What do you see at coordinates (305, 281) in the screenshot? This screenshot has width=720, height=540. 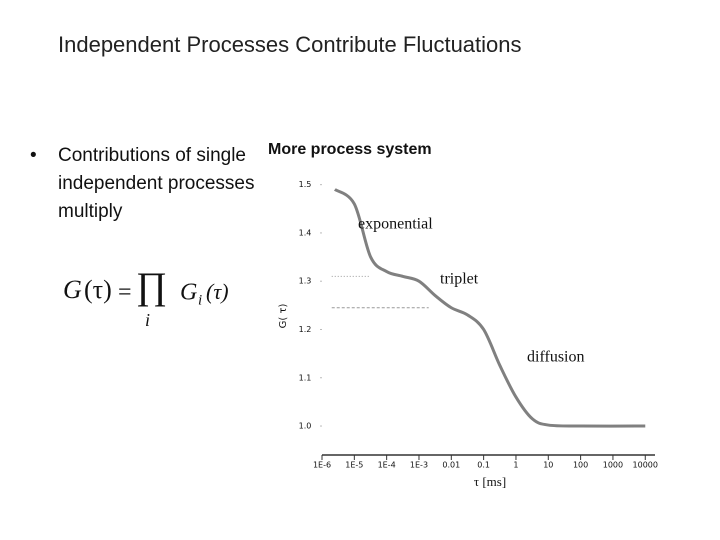 I see `y-tick-label: 1.3` at bounding box center [305, 281].